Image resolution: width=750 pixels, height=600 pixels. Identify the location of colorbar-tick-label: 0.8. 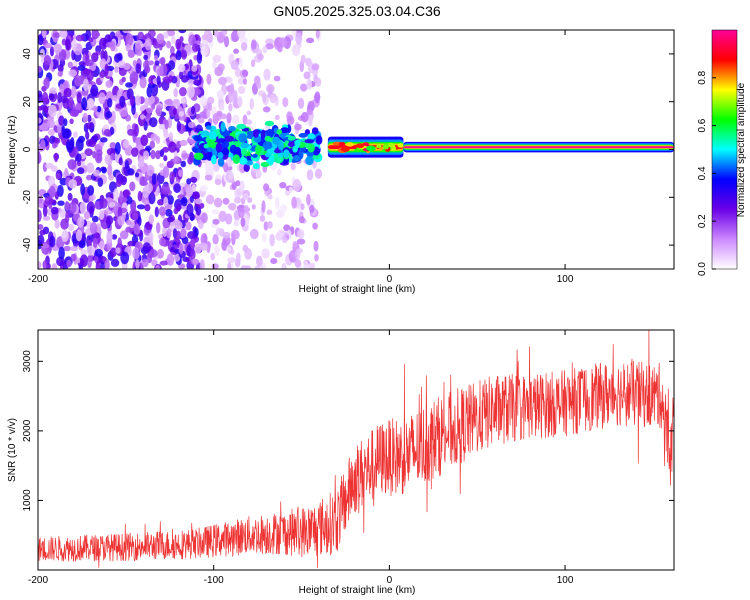
(702, 77).